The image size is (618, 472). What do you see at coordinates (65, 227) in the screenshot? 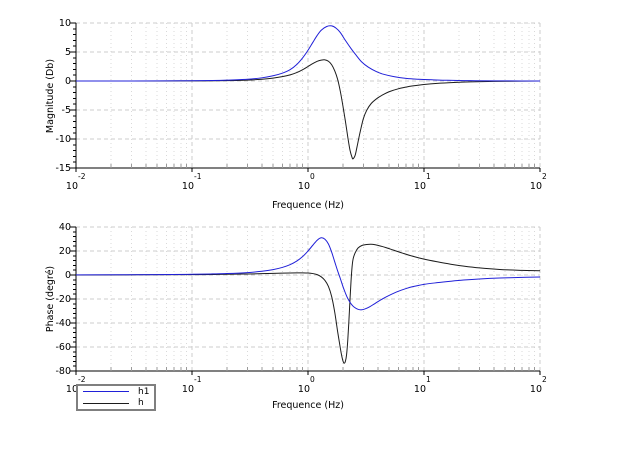
I see `y-tick-label: 40` at bounding box center [65, 227].